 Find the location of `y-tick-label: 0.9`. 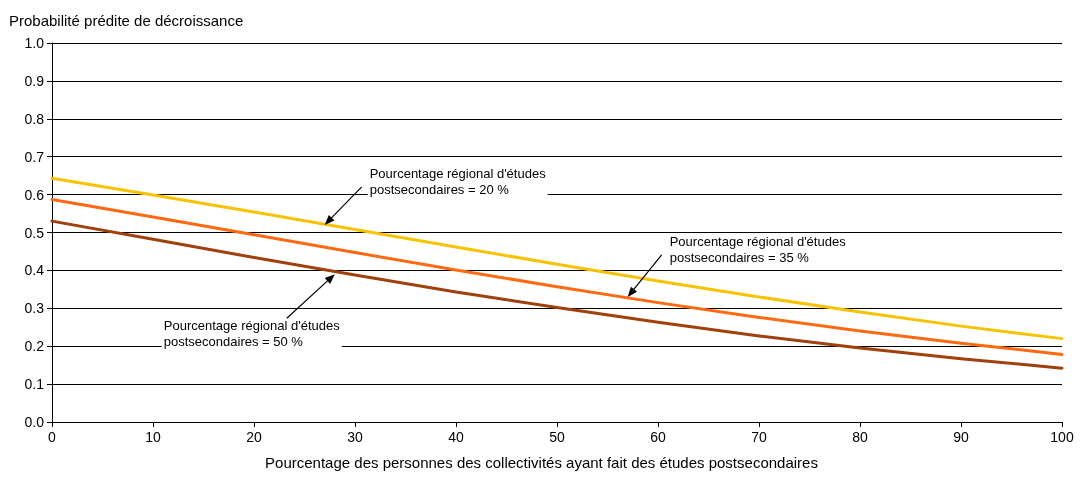

y-tick-label: 0.9 is located at coordinates (34, 80).